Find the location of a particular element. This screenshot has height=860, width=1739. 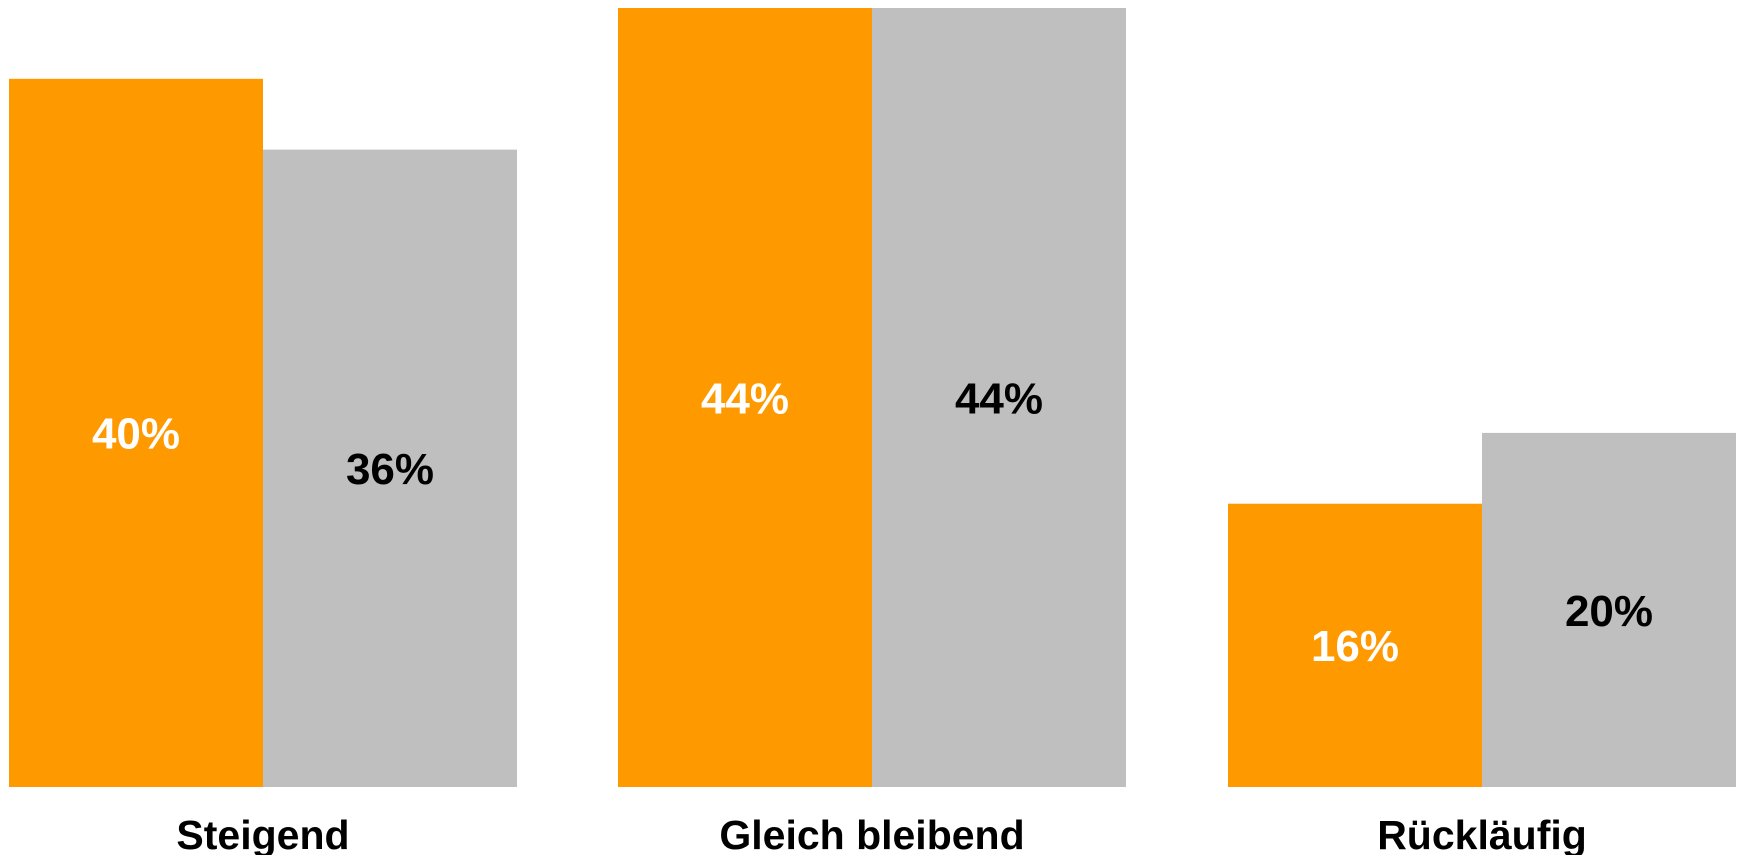

data-label: 20% is located at coordinates (1609, 611).